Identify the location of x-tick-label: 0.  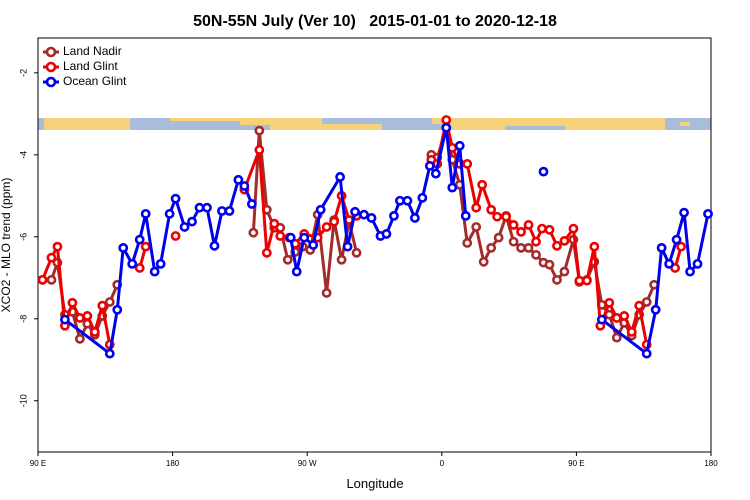
(442, 463).